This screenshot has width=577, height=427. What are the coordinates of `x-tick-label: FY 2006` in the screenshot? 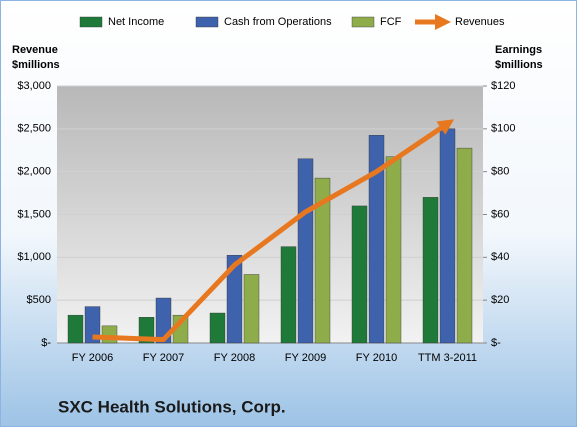 It's located at (92, 358).